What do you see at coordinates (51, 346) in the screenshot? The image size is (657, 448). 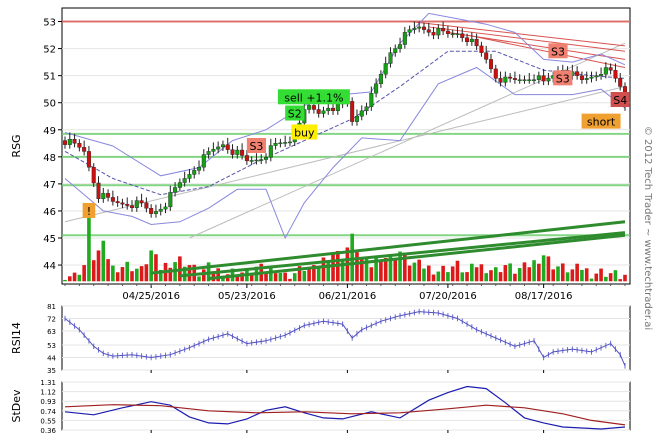 I see `rsi-y-tick-label: 53` at bounding box center [51, 346].